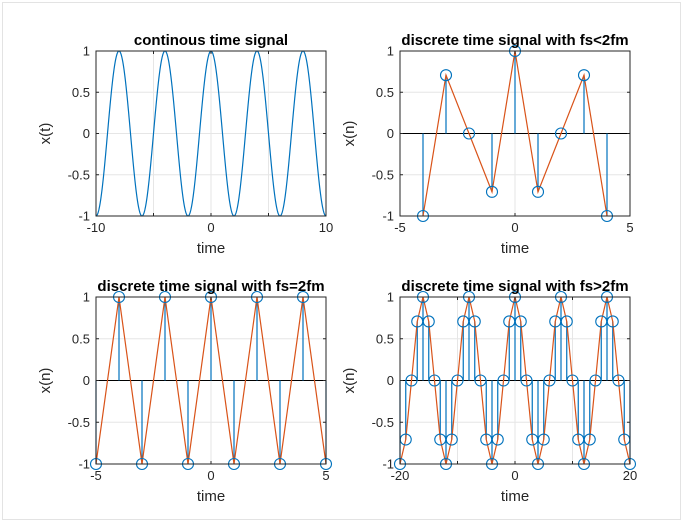  Describe the element at coordinates (326, 227) in the screenshot. I see `x-tick-label: 10` at that location.